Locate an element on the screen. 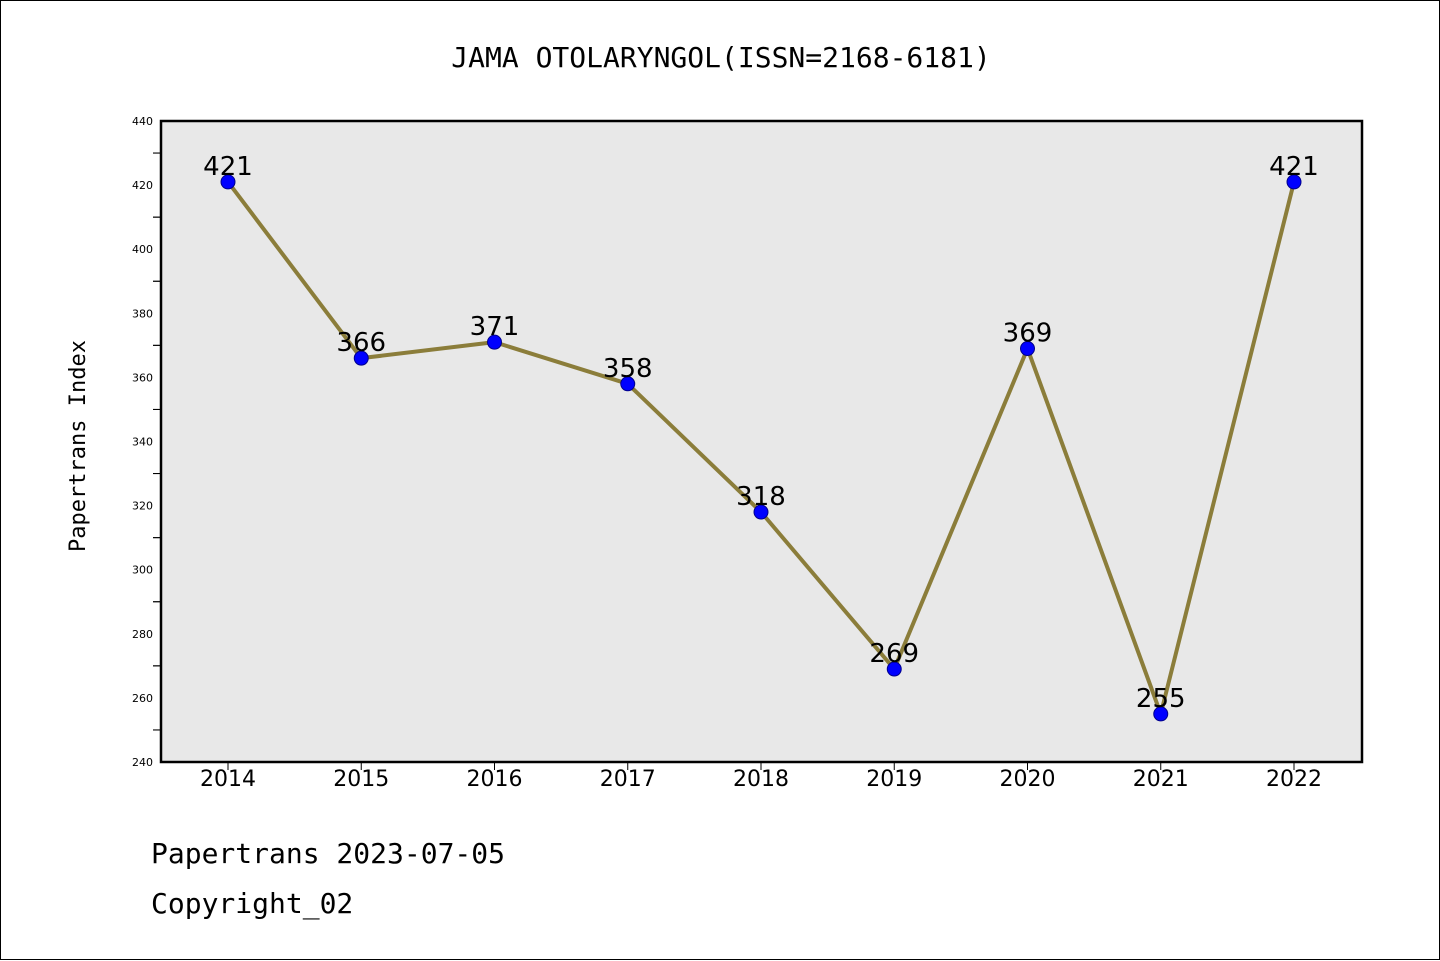 Image resolution: width=1440 pixels, height=961 pixels. data-value-label: 371 is located at coordinates (495, 327).